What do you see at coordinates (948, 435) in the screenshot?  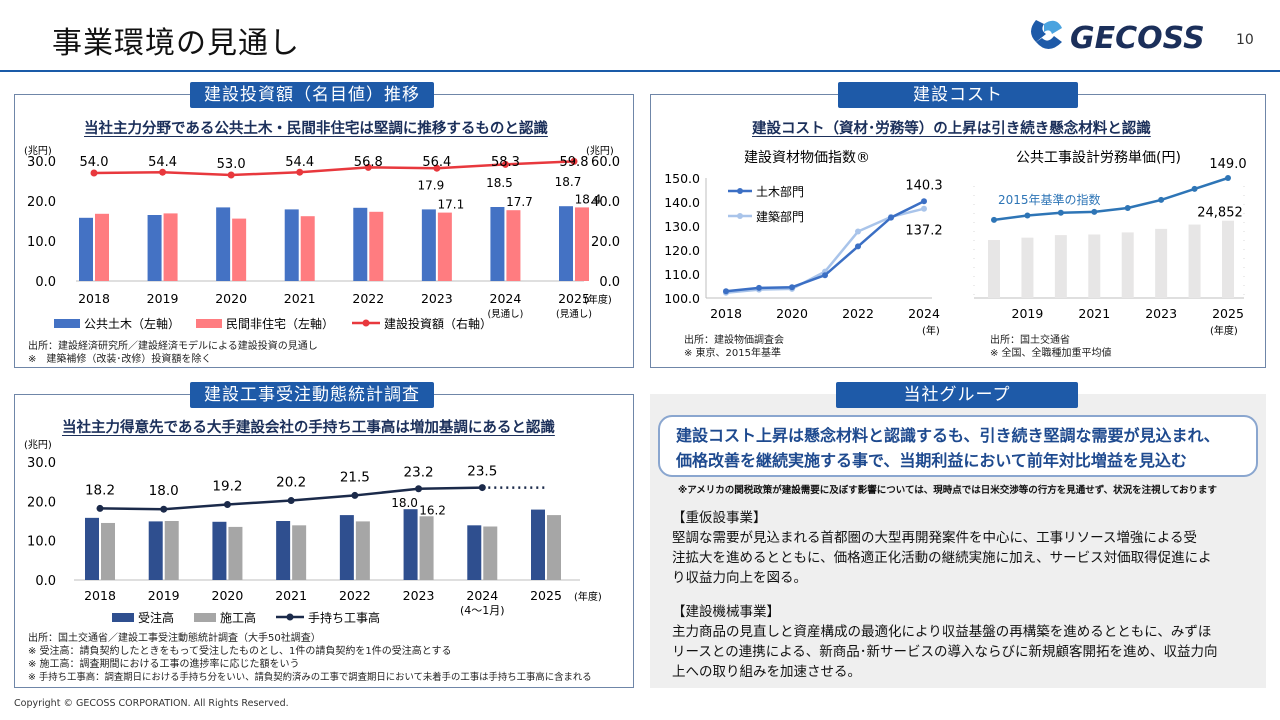 I see `group-headline-line1: 建設コスト上昇は懸念材料と認識するも、引き続き堅調な需要が見込まれ、` at bounding box center [948, 435].